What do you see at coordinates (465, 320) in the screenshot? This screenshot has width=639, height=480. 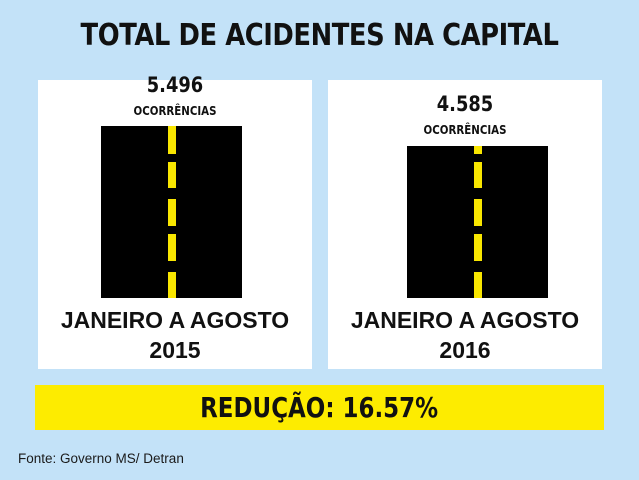 I see `period-label-2016: JANEIRO A AGOSTO` at bounding box center [465, 320].